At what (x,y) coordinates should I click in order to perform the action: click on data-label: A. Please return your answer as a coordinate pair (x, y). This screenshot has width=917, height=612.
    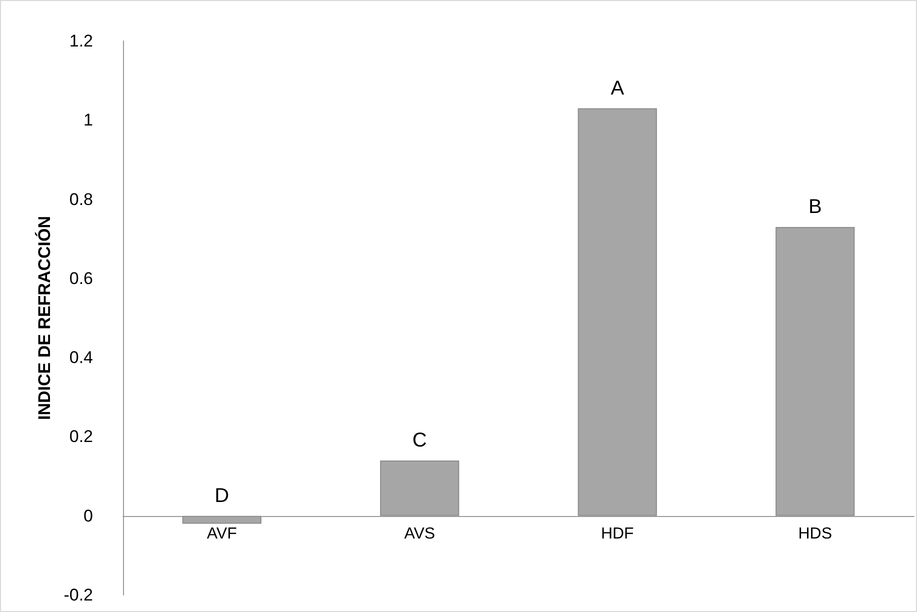
    Looking at the image, I should click on (617, 88).